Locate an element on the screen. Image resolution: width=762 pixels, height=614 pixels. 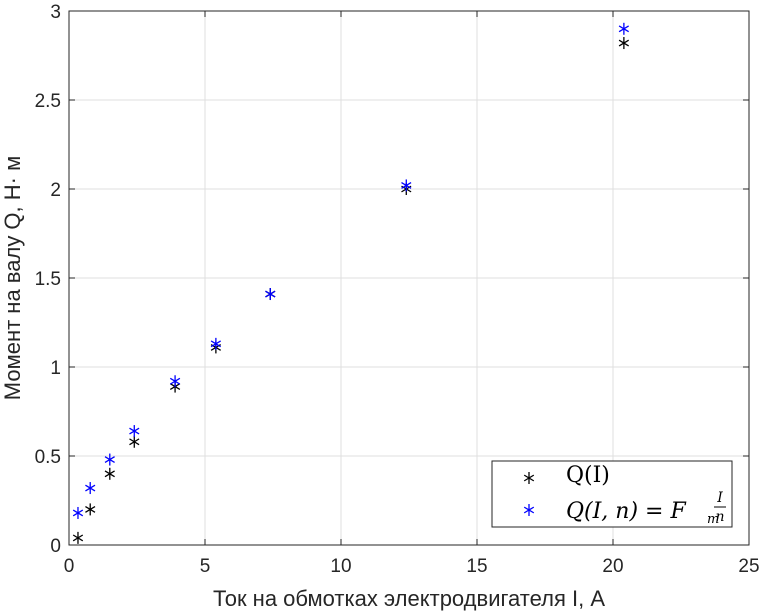
y-tick-label: 1.5 is located at coordinates (48, 279).